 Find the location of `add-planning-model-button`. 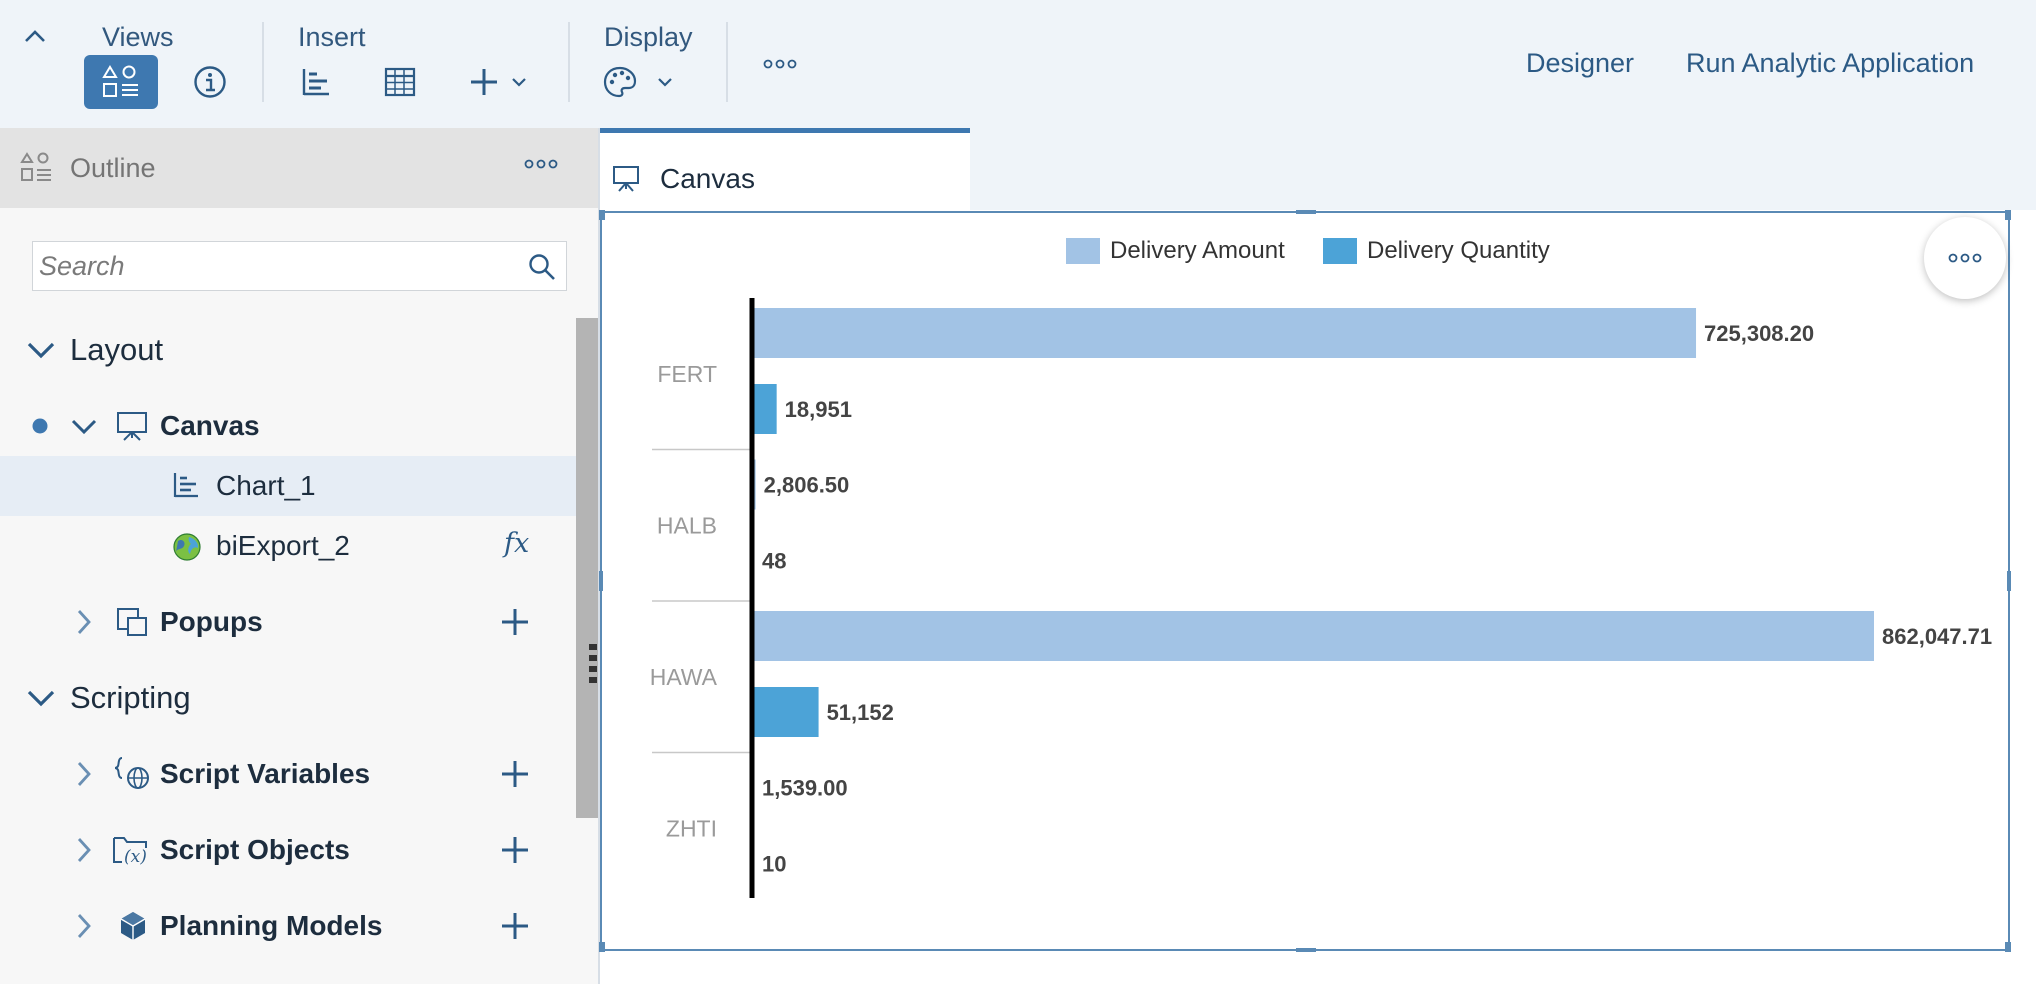

add-planning-model-button is located at coordinates (515, 926).